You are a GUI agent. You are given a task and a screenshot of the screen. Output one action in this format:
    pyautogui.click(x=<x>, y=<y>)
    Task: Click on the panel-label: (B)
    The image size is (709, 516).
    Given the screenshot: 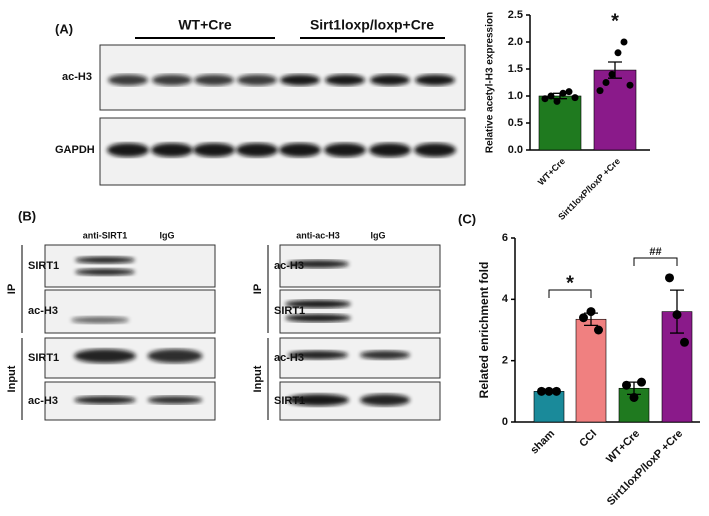 What is the action you would take?
    pyautogui.click(x=27, y=215)
    